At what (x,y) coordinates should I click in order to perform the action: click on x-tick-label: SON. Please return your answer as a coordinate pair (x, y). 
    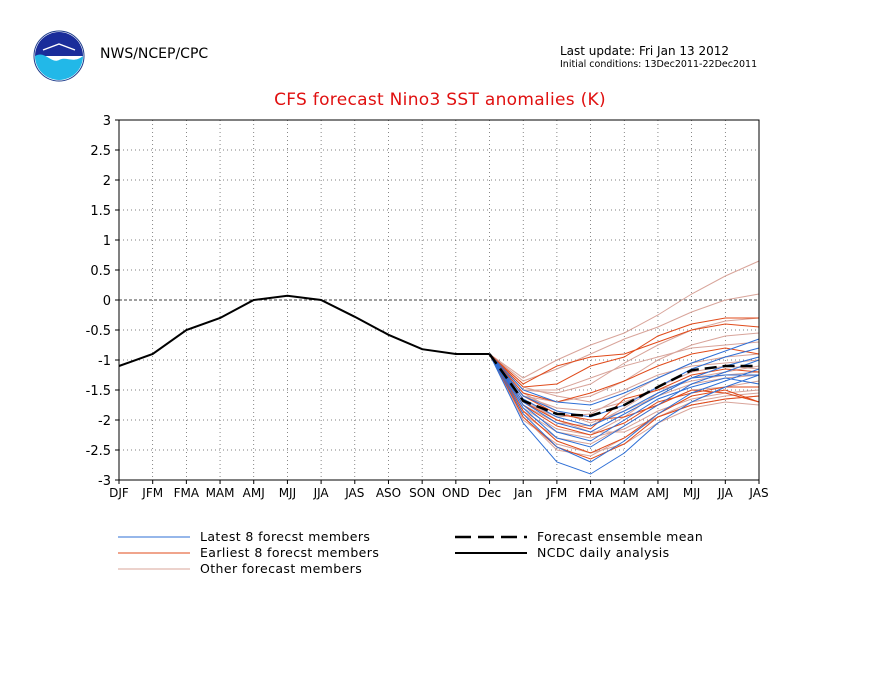
    Looking at the image, I should click on (422, 493).